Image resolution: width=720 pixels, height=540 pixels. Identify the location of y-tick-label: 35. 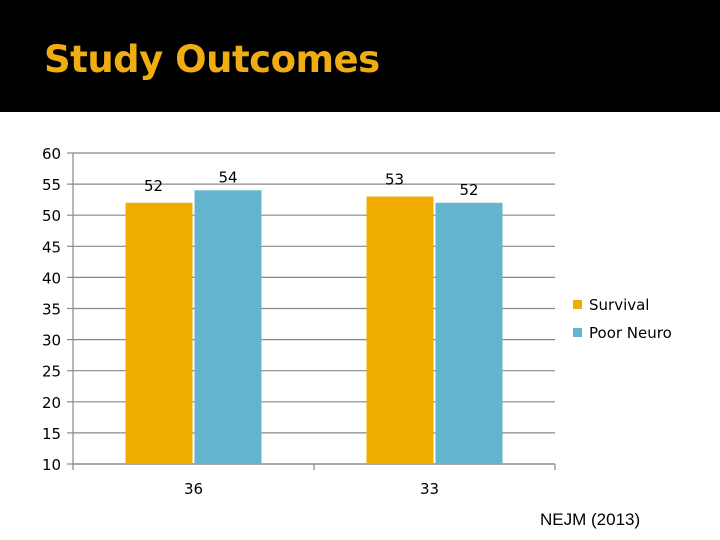
(51, 310).